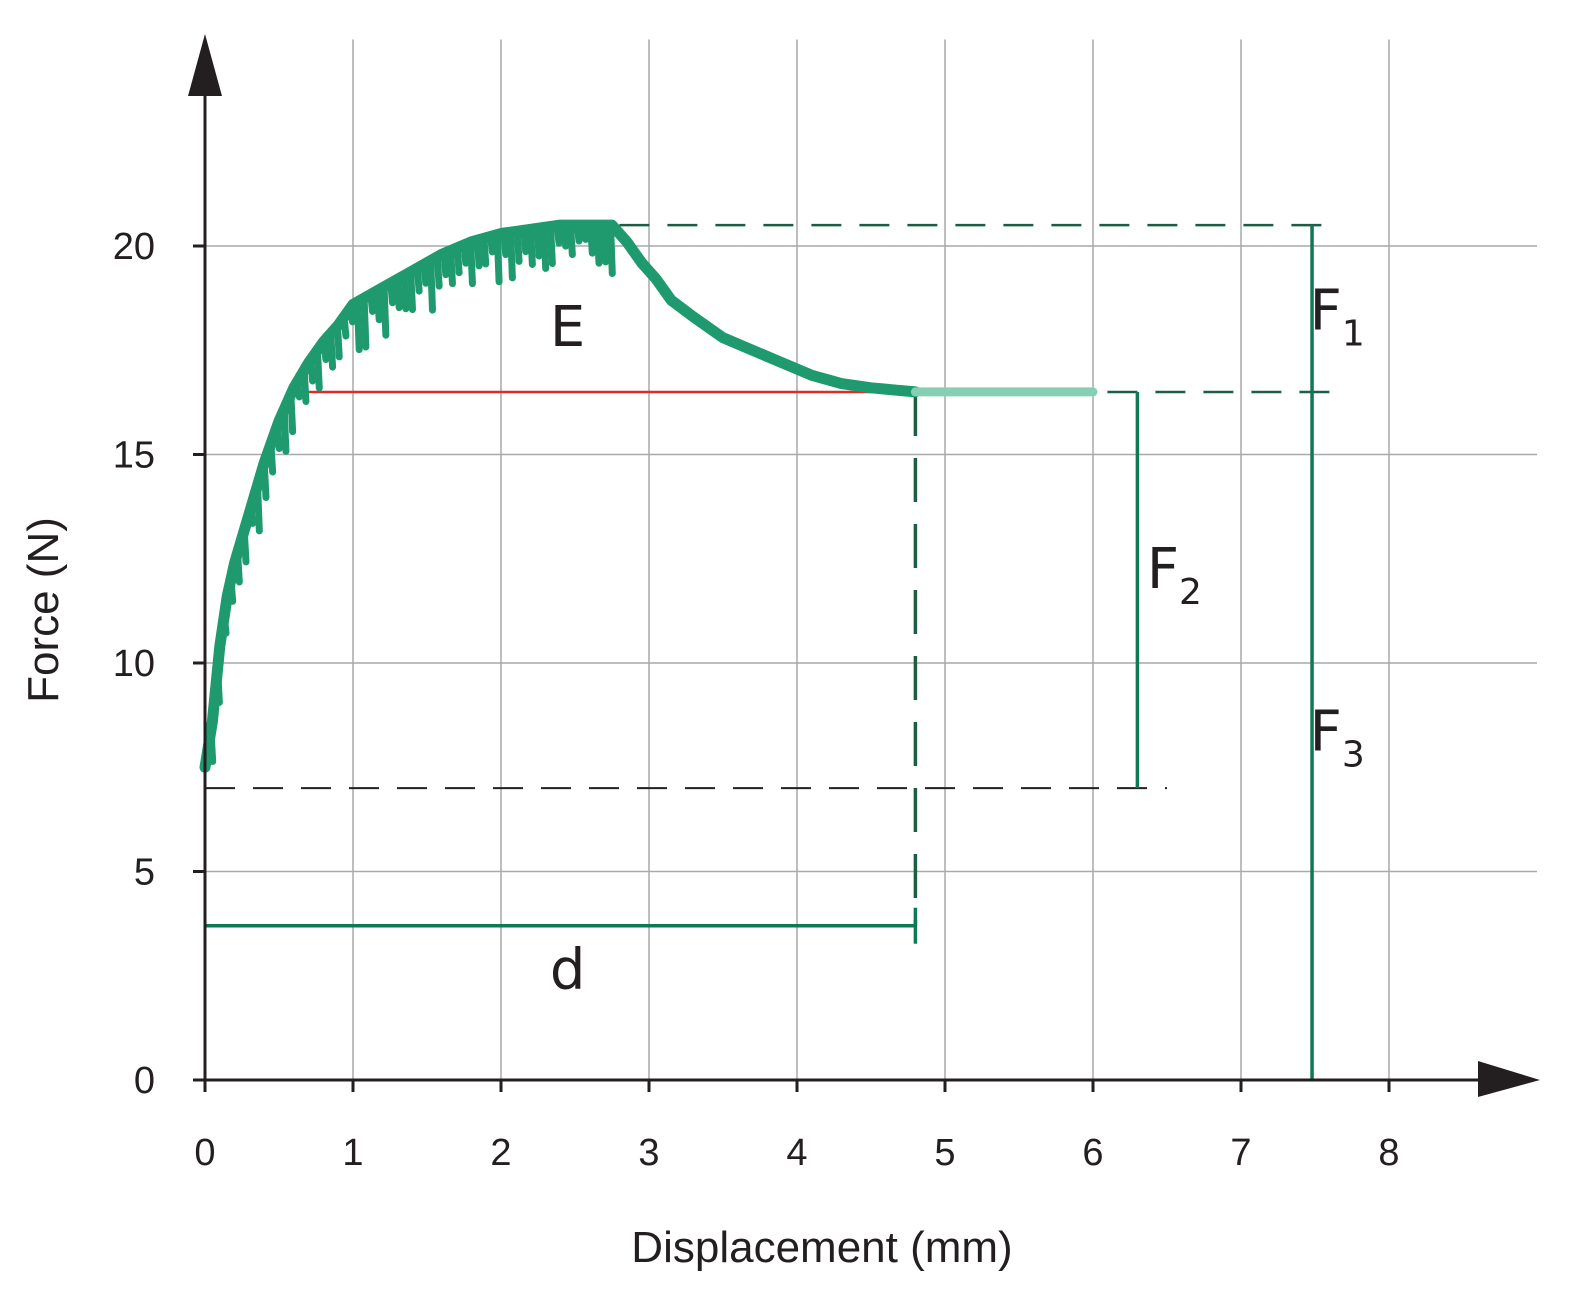  I want to click on x-axis-arrow-icon, so click(1509, 1079).